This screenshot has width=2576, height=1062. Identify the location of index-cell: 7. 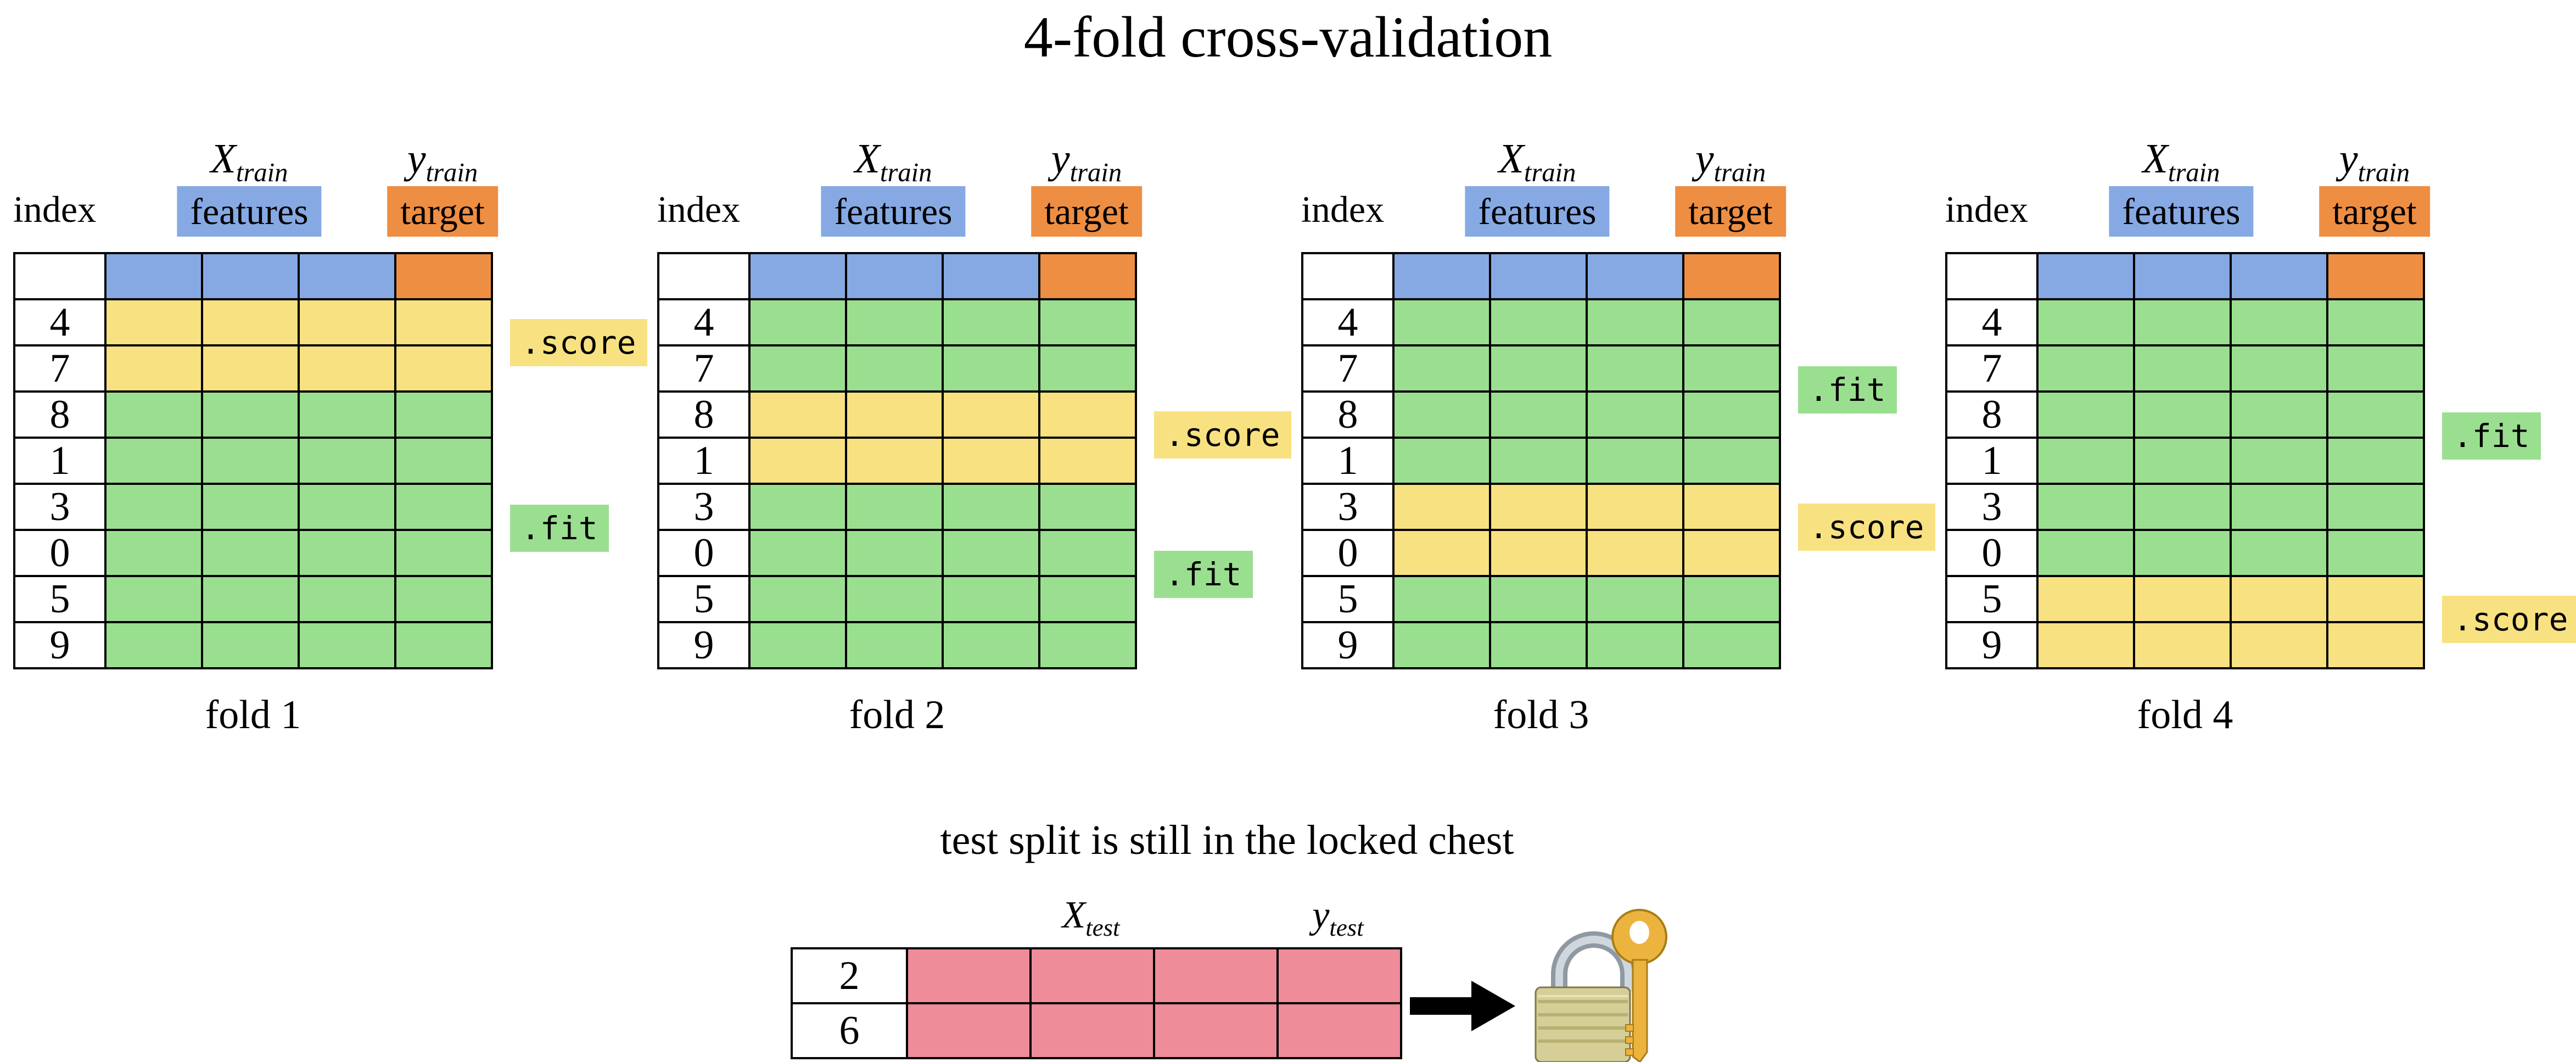
(60, 368).